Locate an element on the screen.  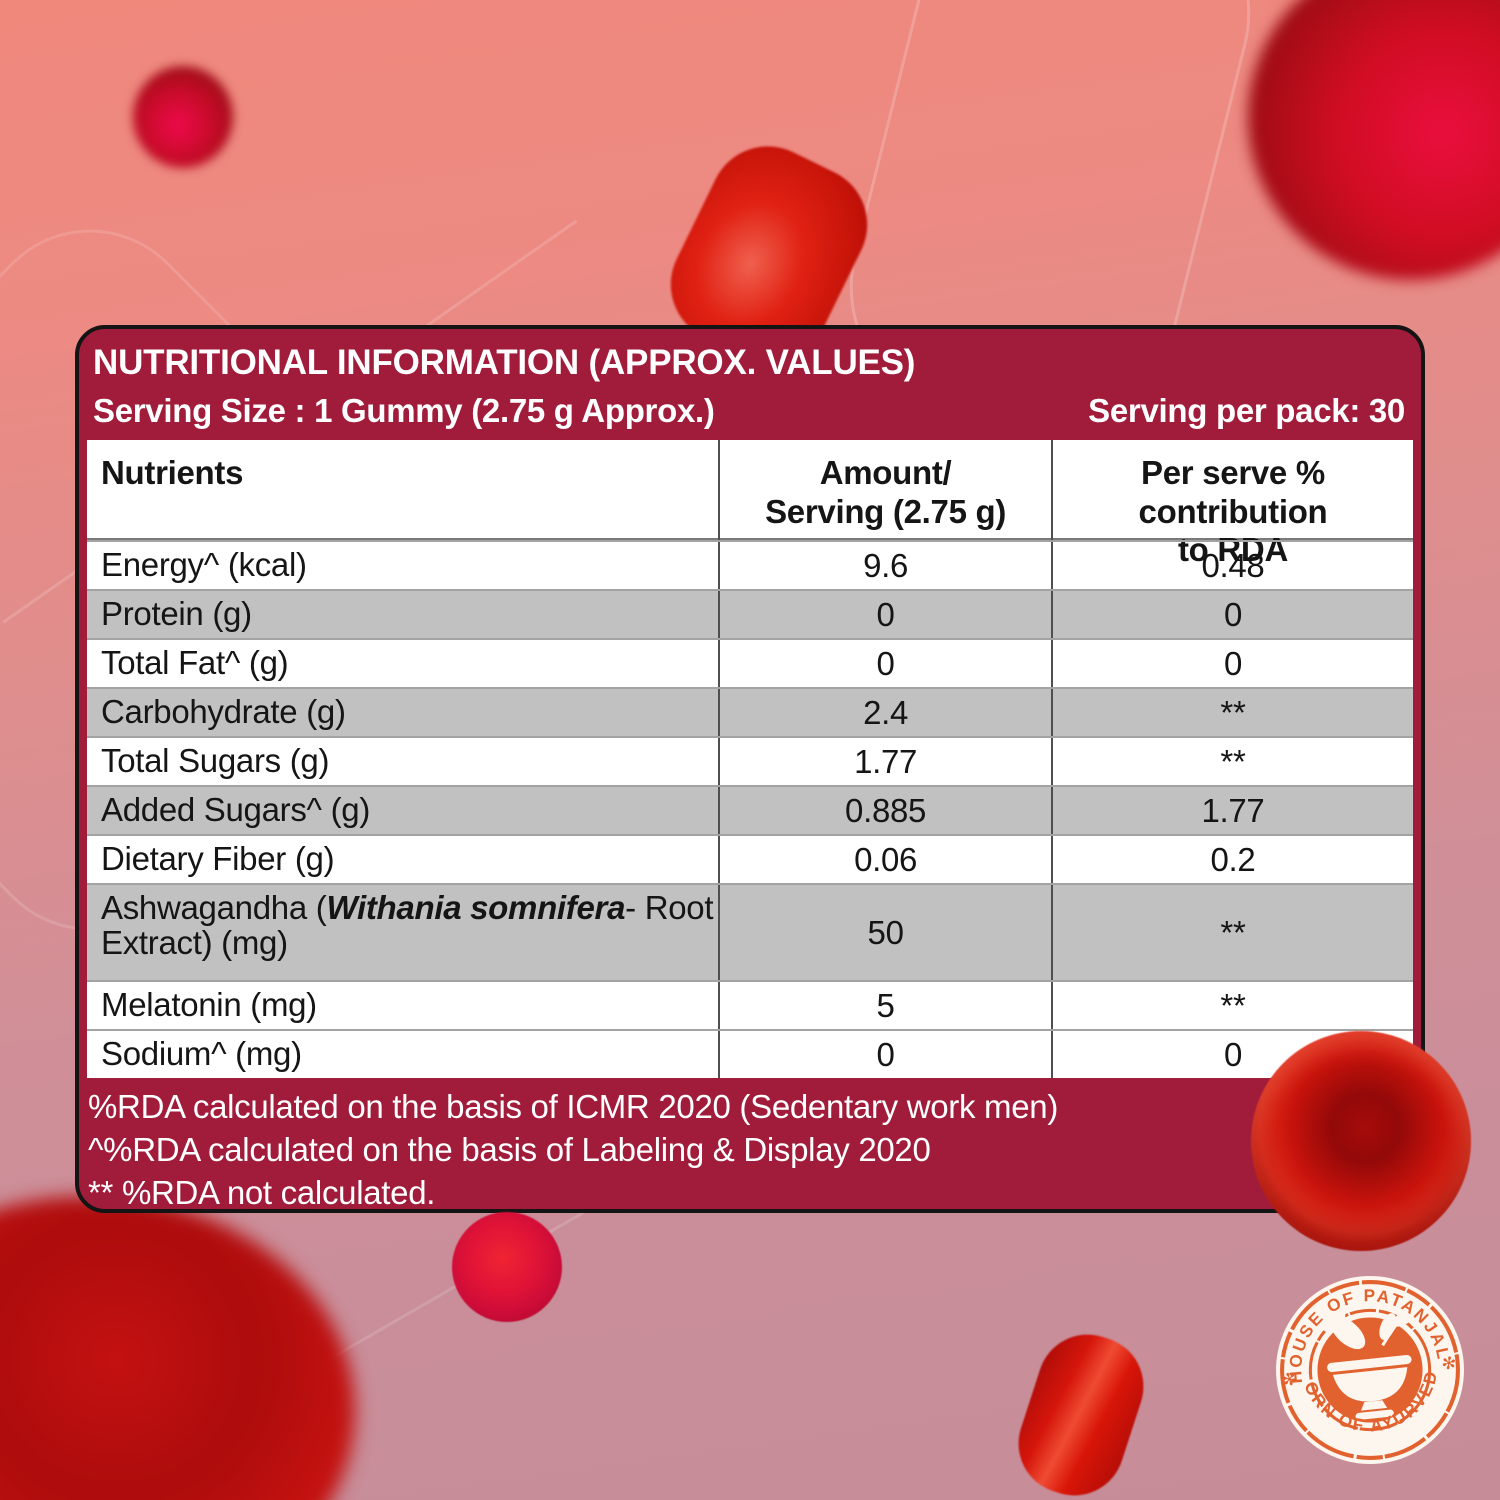
mortar-bowl is located at coordinates (1370, 1384).